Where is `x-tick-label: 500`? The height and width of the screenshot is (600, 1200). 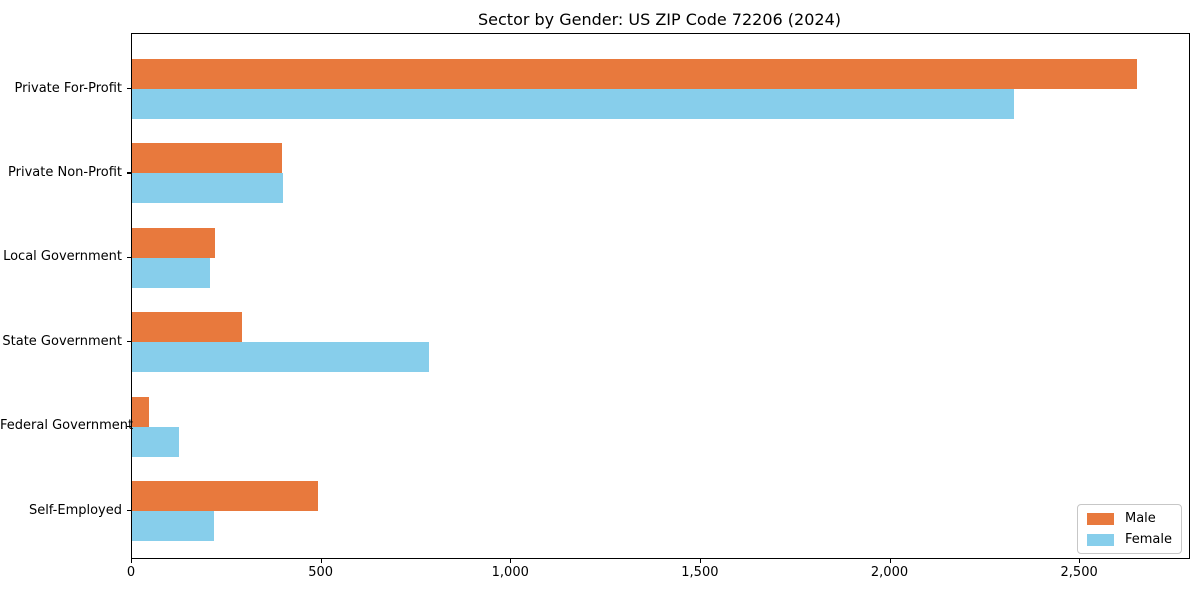 x-tick-label: 500 is located at coordinates (321, 572).